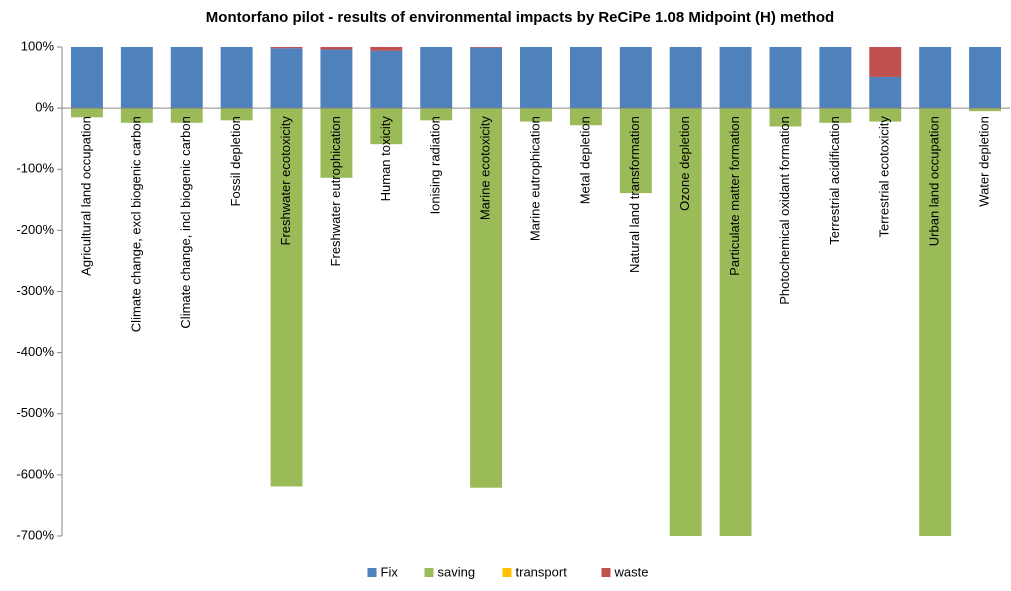 This screenshot has height=591, width=1011. Describe the element at coordinates (542, 571) in the screenshot. I see `legend-label: transport` at that location.